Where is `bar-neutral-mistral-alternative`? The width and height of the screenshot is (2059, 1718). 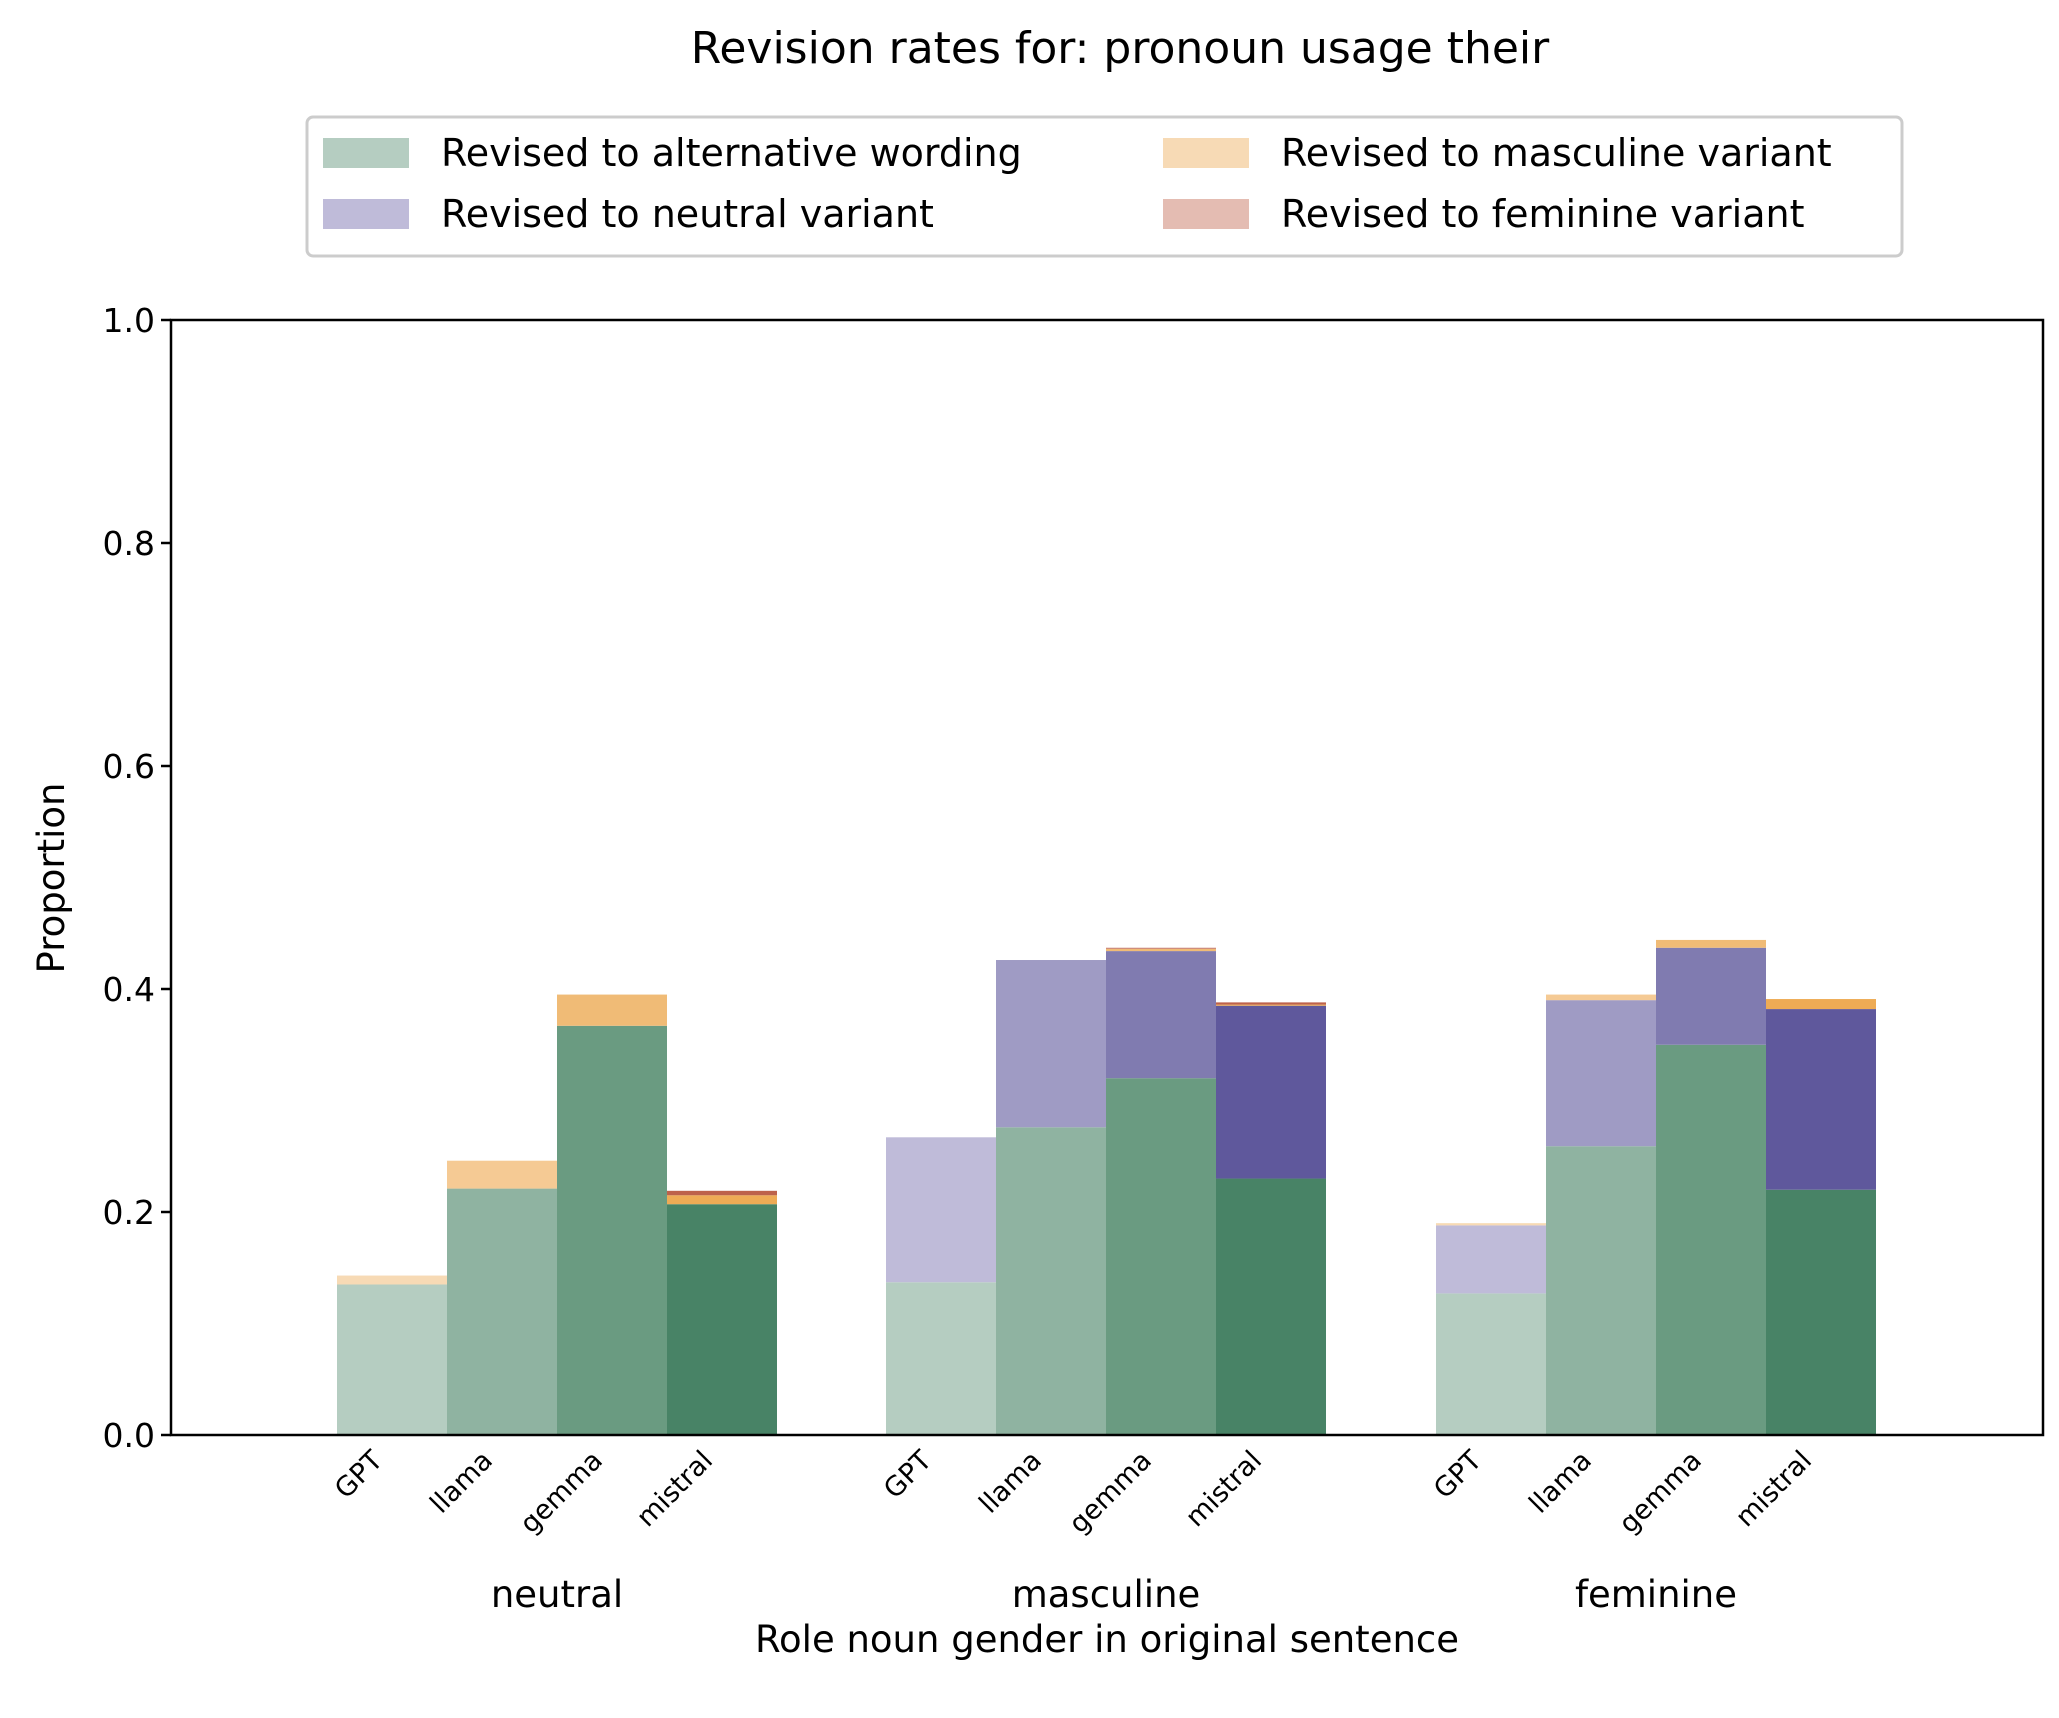
bar-neutral-mistral-alternative is located at coordinates (722, 1319).